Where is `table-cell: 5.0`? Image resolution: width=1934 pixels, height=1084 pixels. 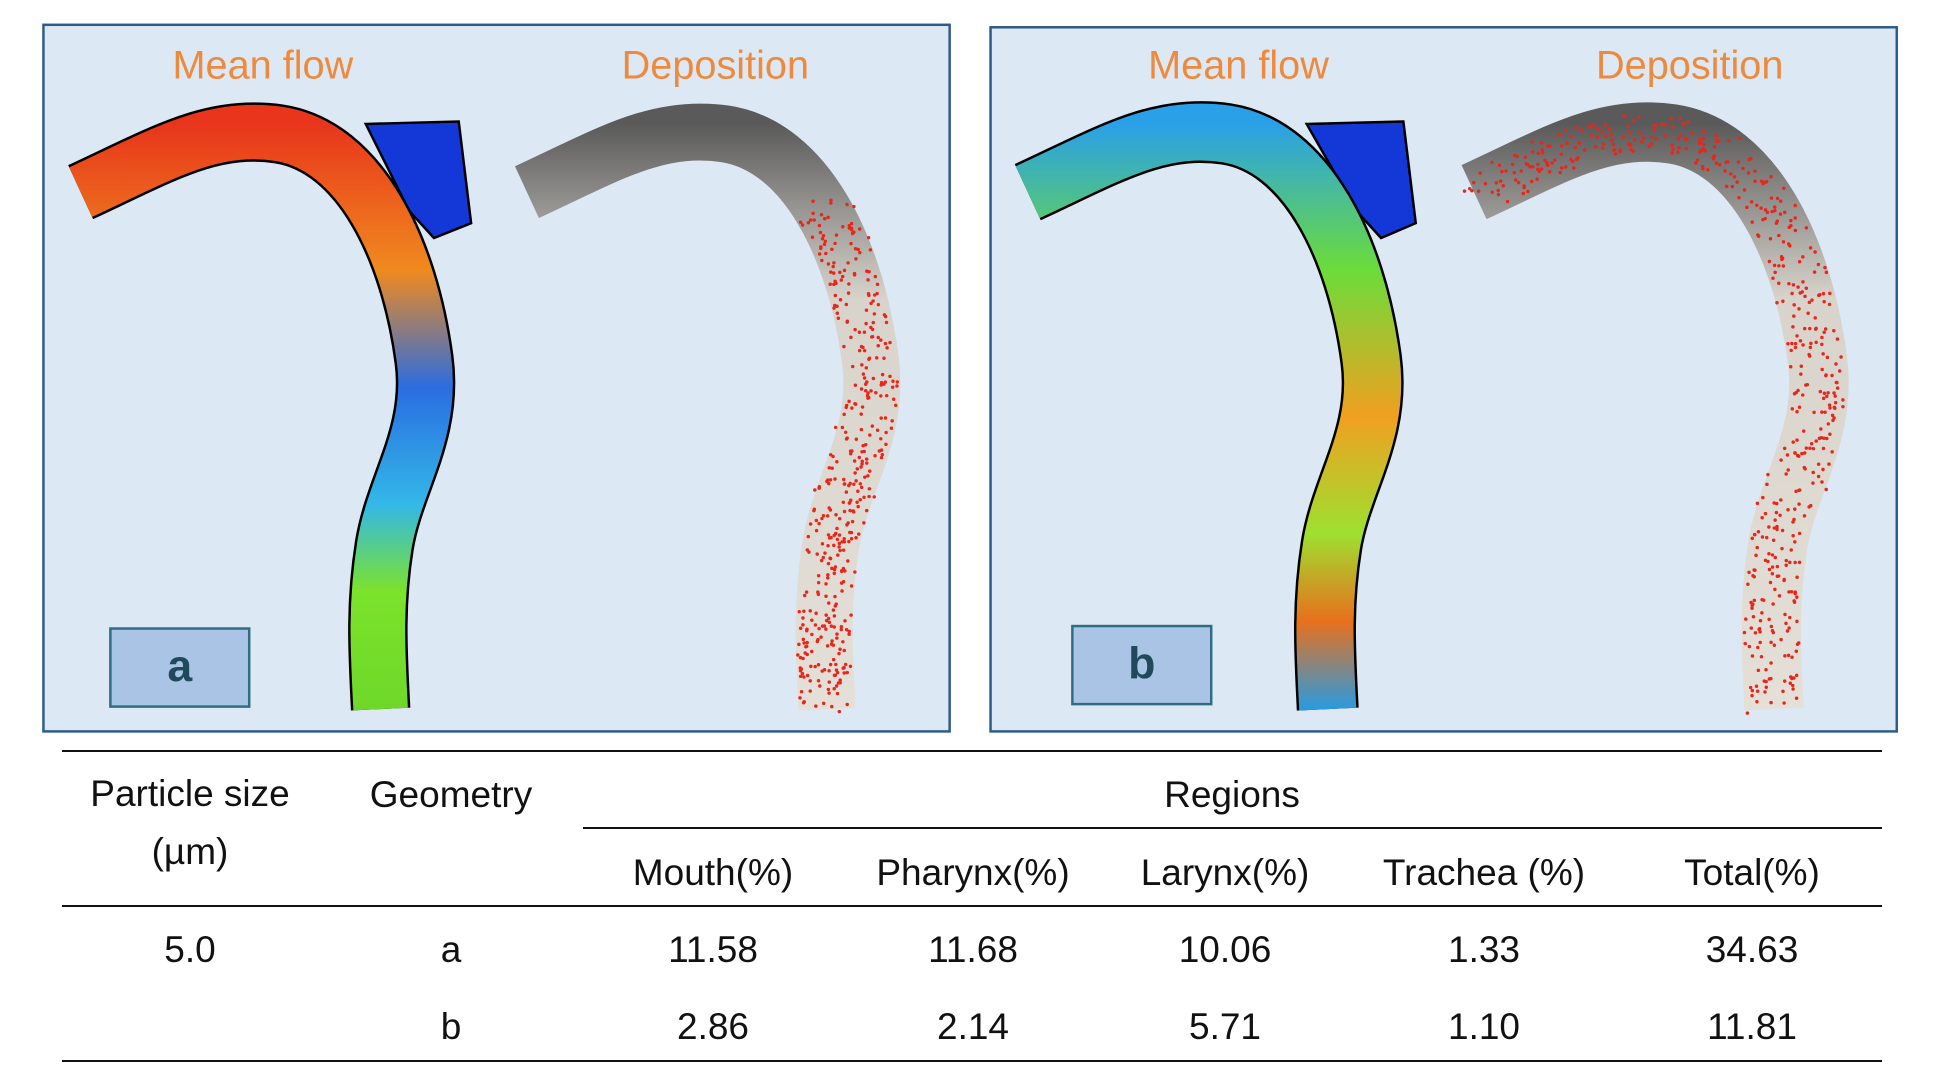
table-cell: 5.0 is located at coordinates (190, 949).